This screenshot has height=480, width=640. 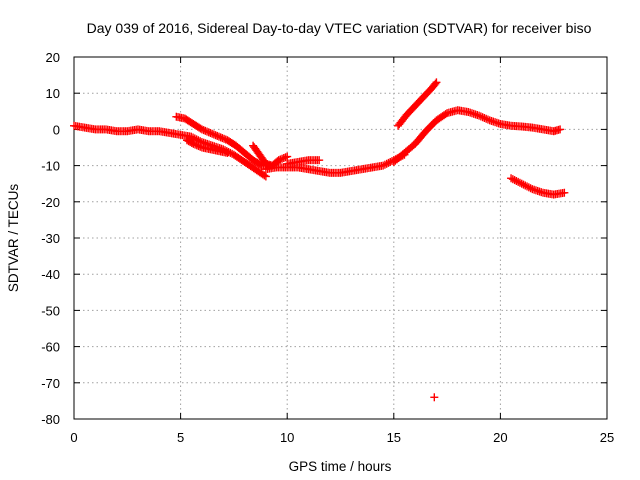 I want to click on x-tick-label: 10, so click(x=287, y=437).